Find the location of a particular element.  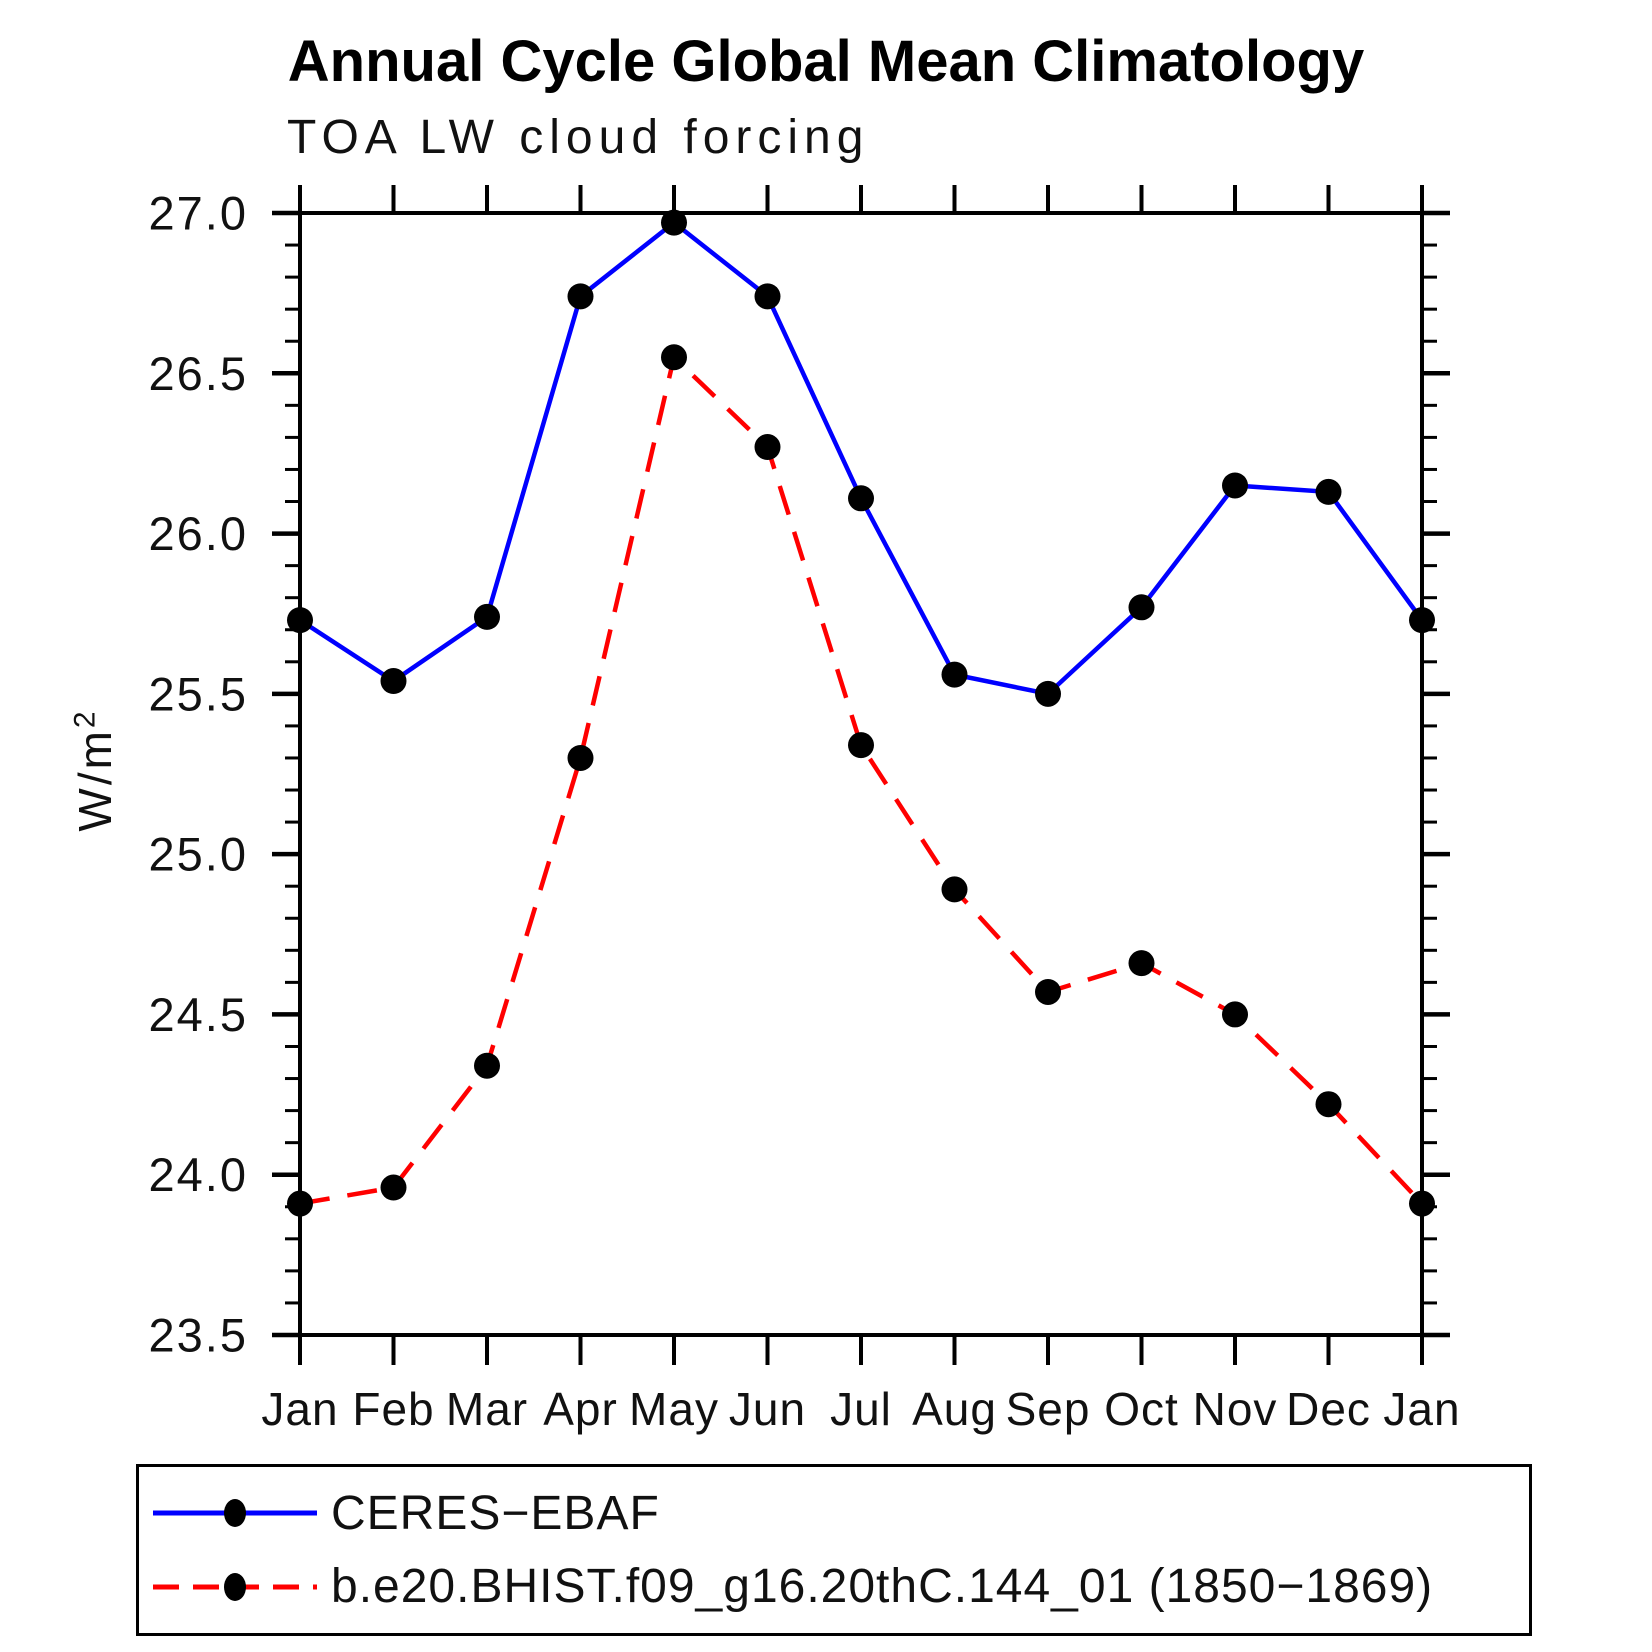

x-tick-label: Jul is located at coordinates (861, 1409).